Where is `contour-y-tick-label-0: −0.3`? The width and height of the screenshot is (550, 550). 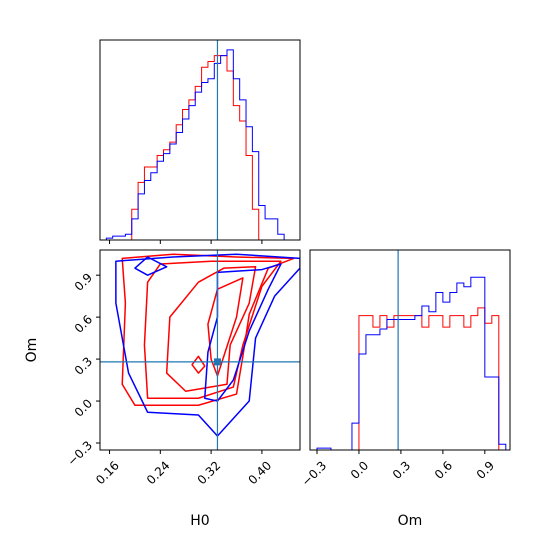
contour-y-tick-label-0: −0.3 is located at coordinates (80, 453).